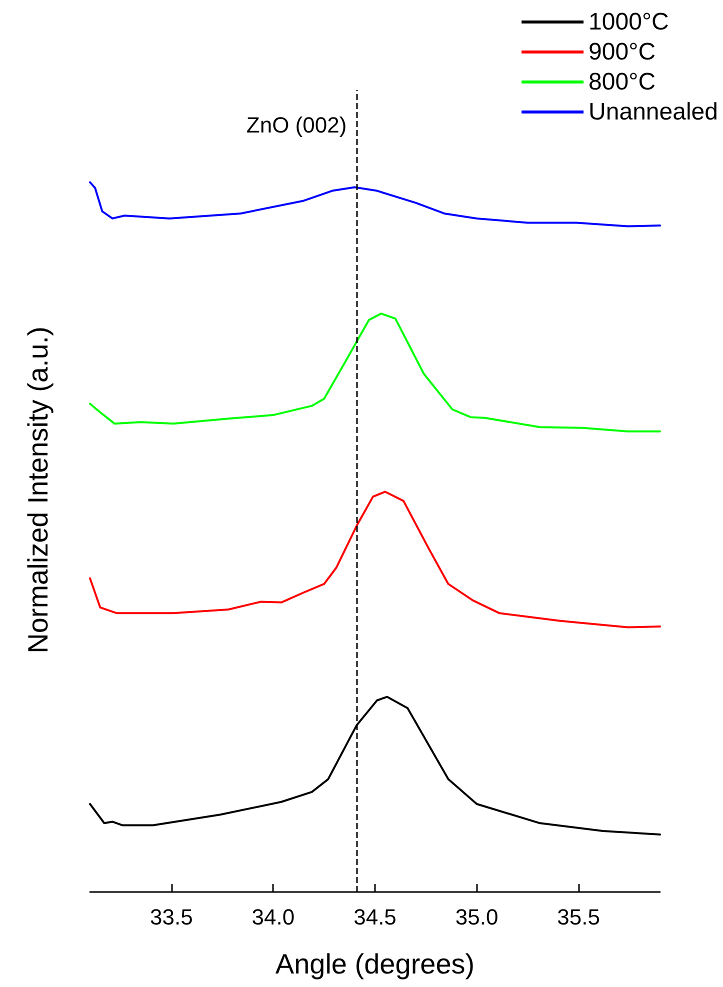 The width and height of the screenshot is (723, 987). What do you see at coordinates (653, 112) in the screenshot?
I see `legend-label: Unannealed` at bounding box center [653, 112].